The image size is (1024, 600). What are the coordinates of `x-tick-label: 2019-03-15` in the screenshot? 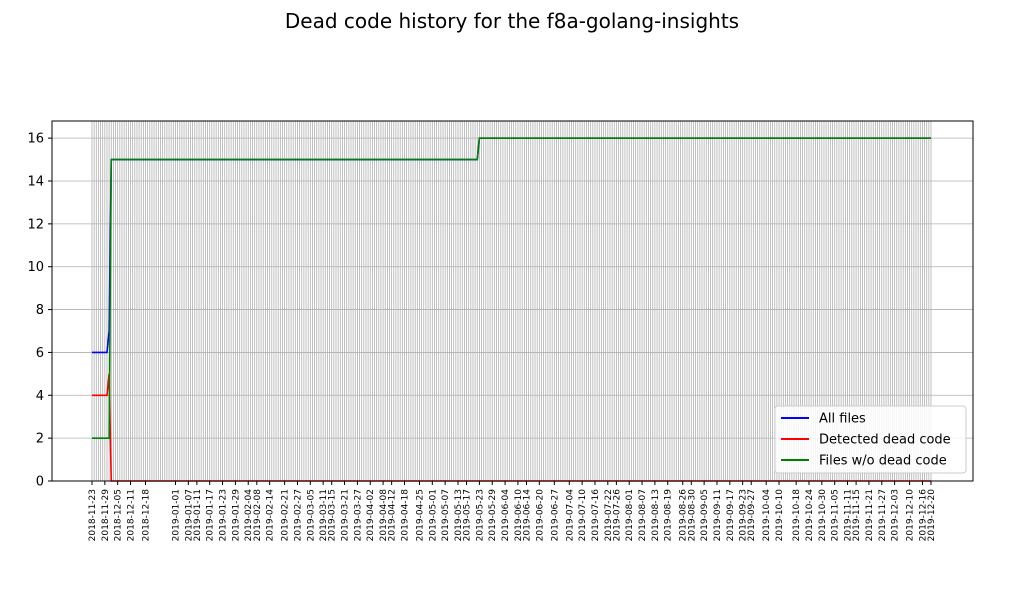 It's located at (333, 515).